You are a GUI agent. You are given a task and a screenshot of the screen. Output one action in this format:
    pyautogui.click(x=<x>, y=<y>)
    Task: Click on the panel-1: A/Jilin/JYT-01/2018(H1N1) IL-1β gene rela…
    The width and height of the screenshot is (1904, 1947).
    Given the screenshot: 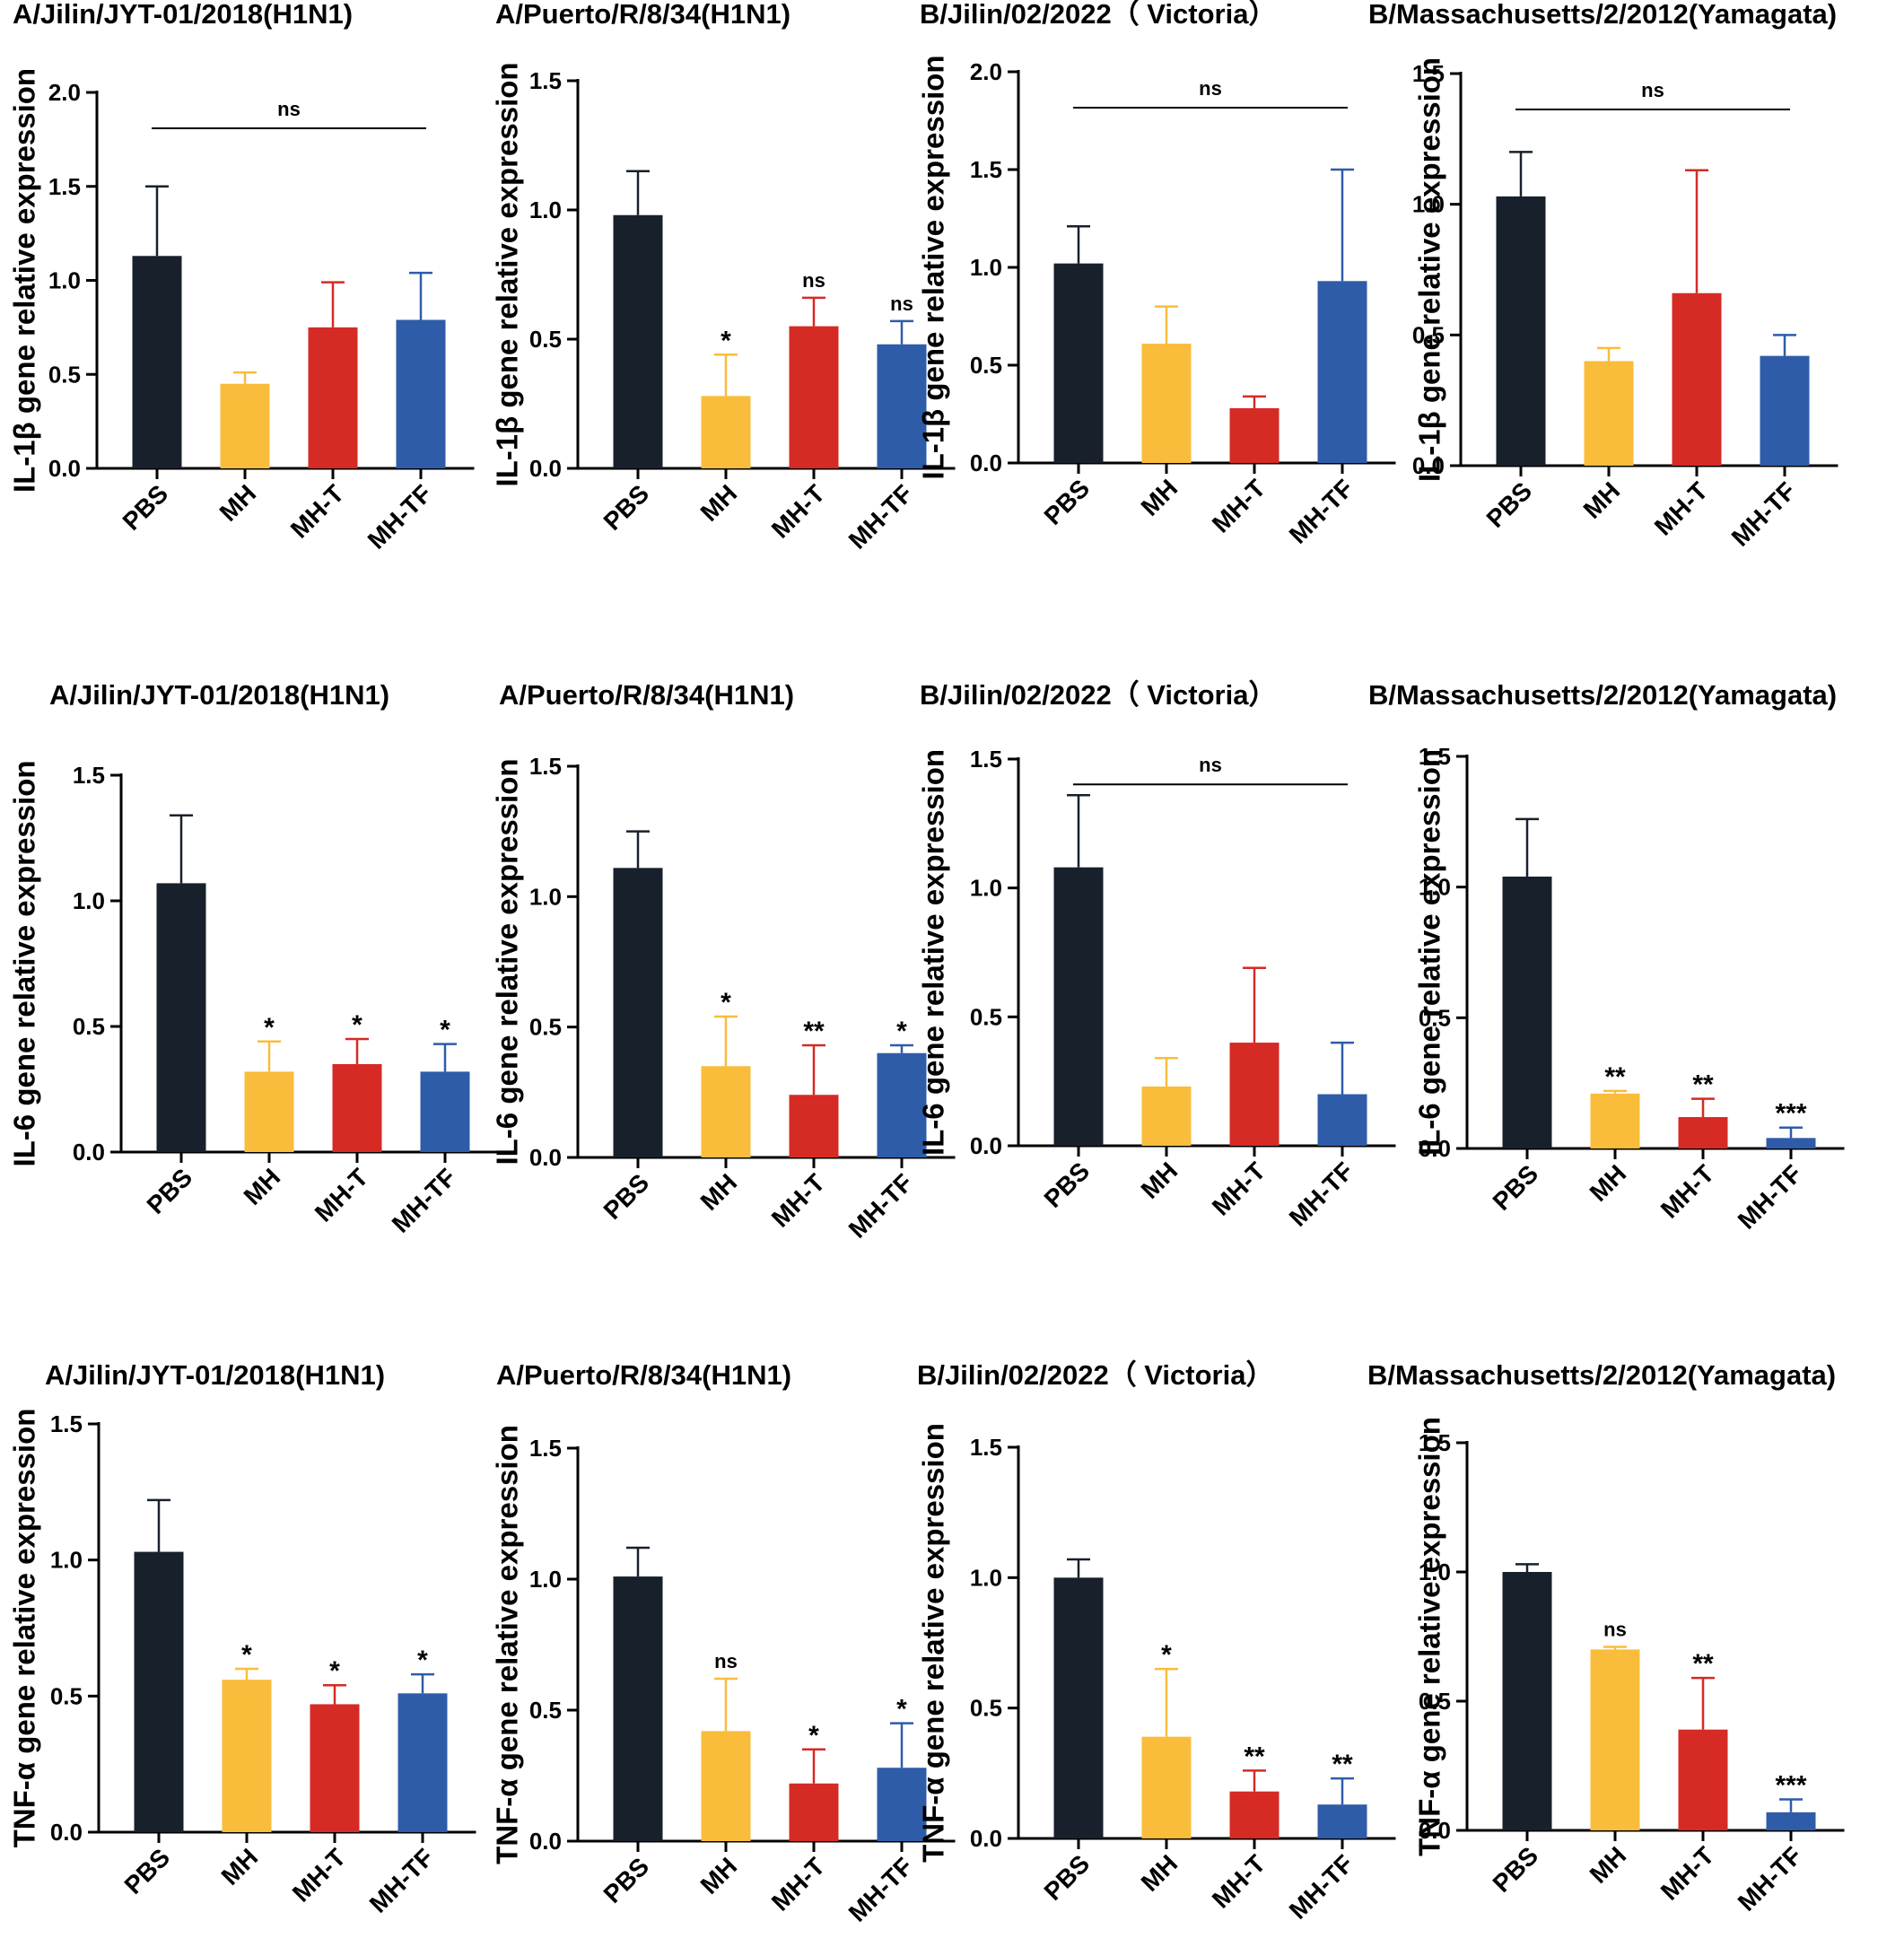 What is the action you would take?
    pyautogui.click(x=242, y=277)
    